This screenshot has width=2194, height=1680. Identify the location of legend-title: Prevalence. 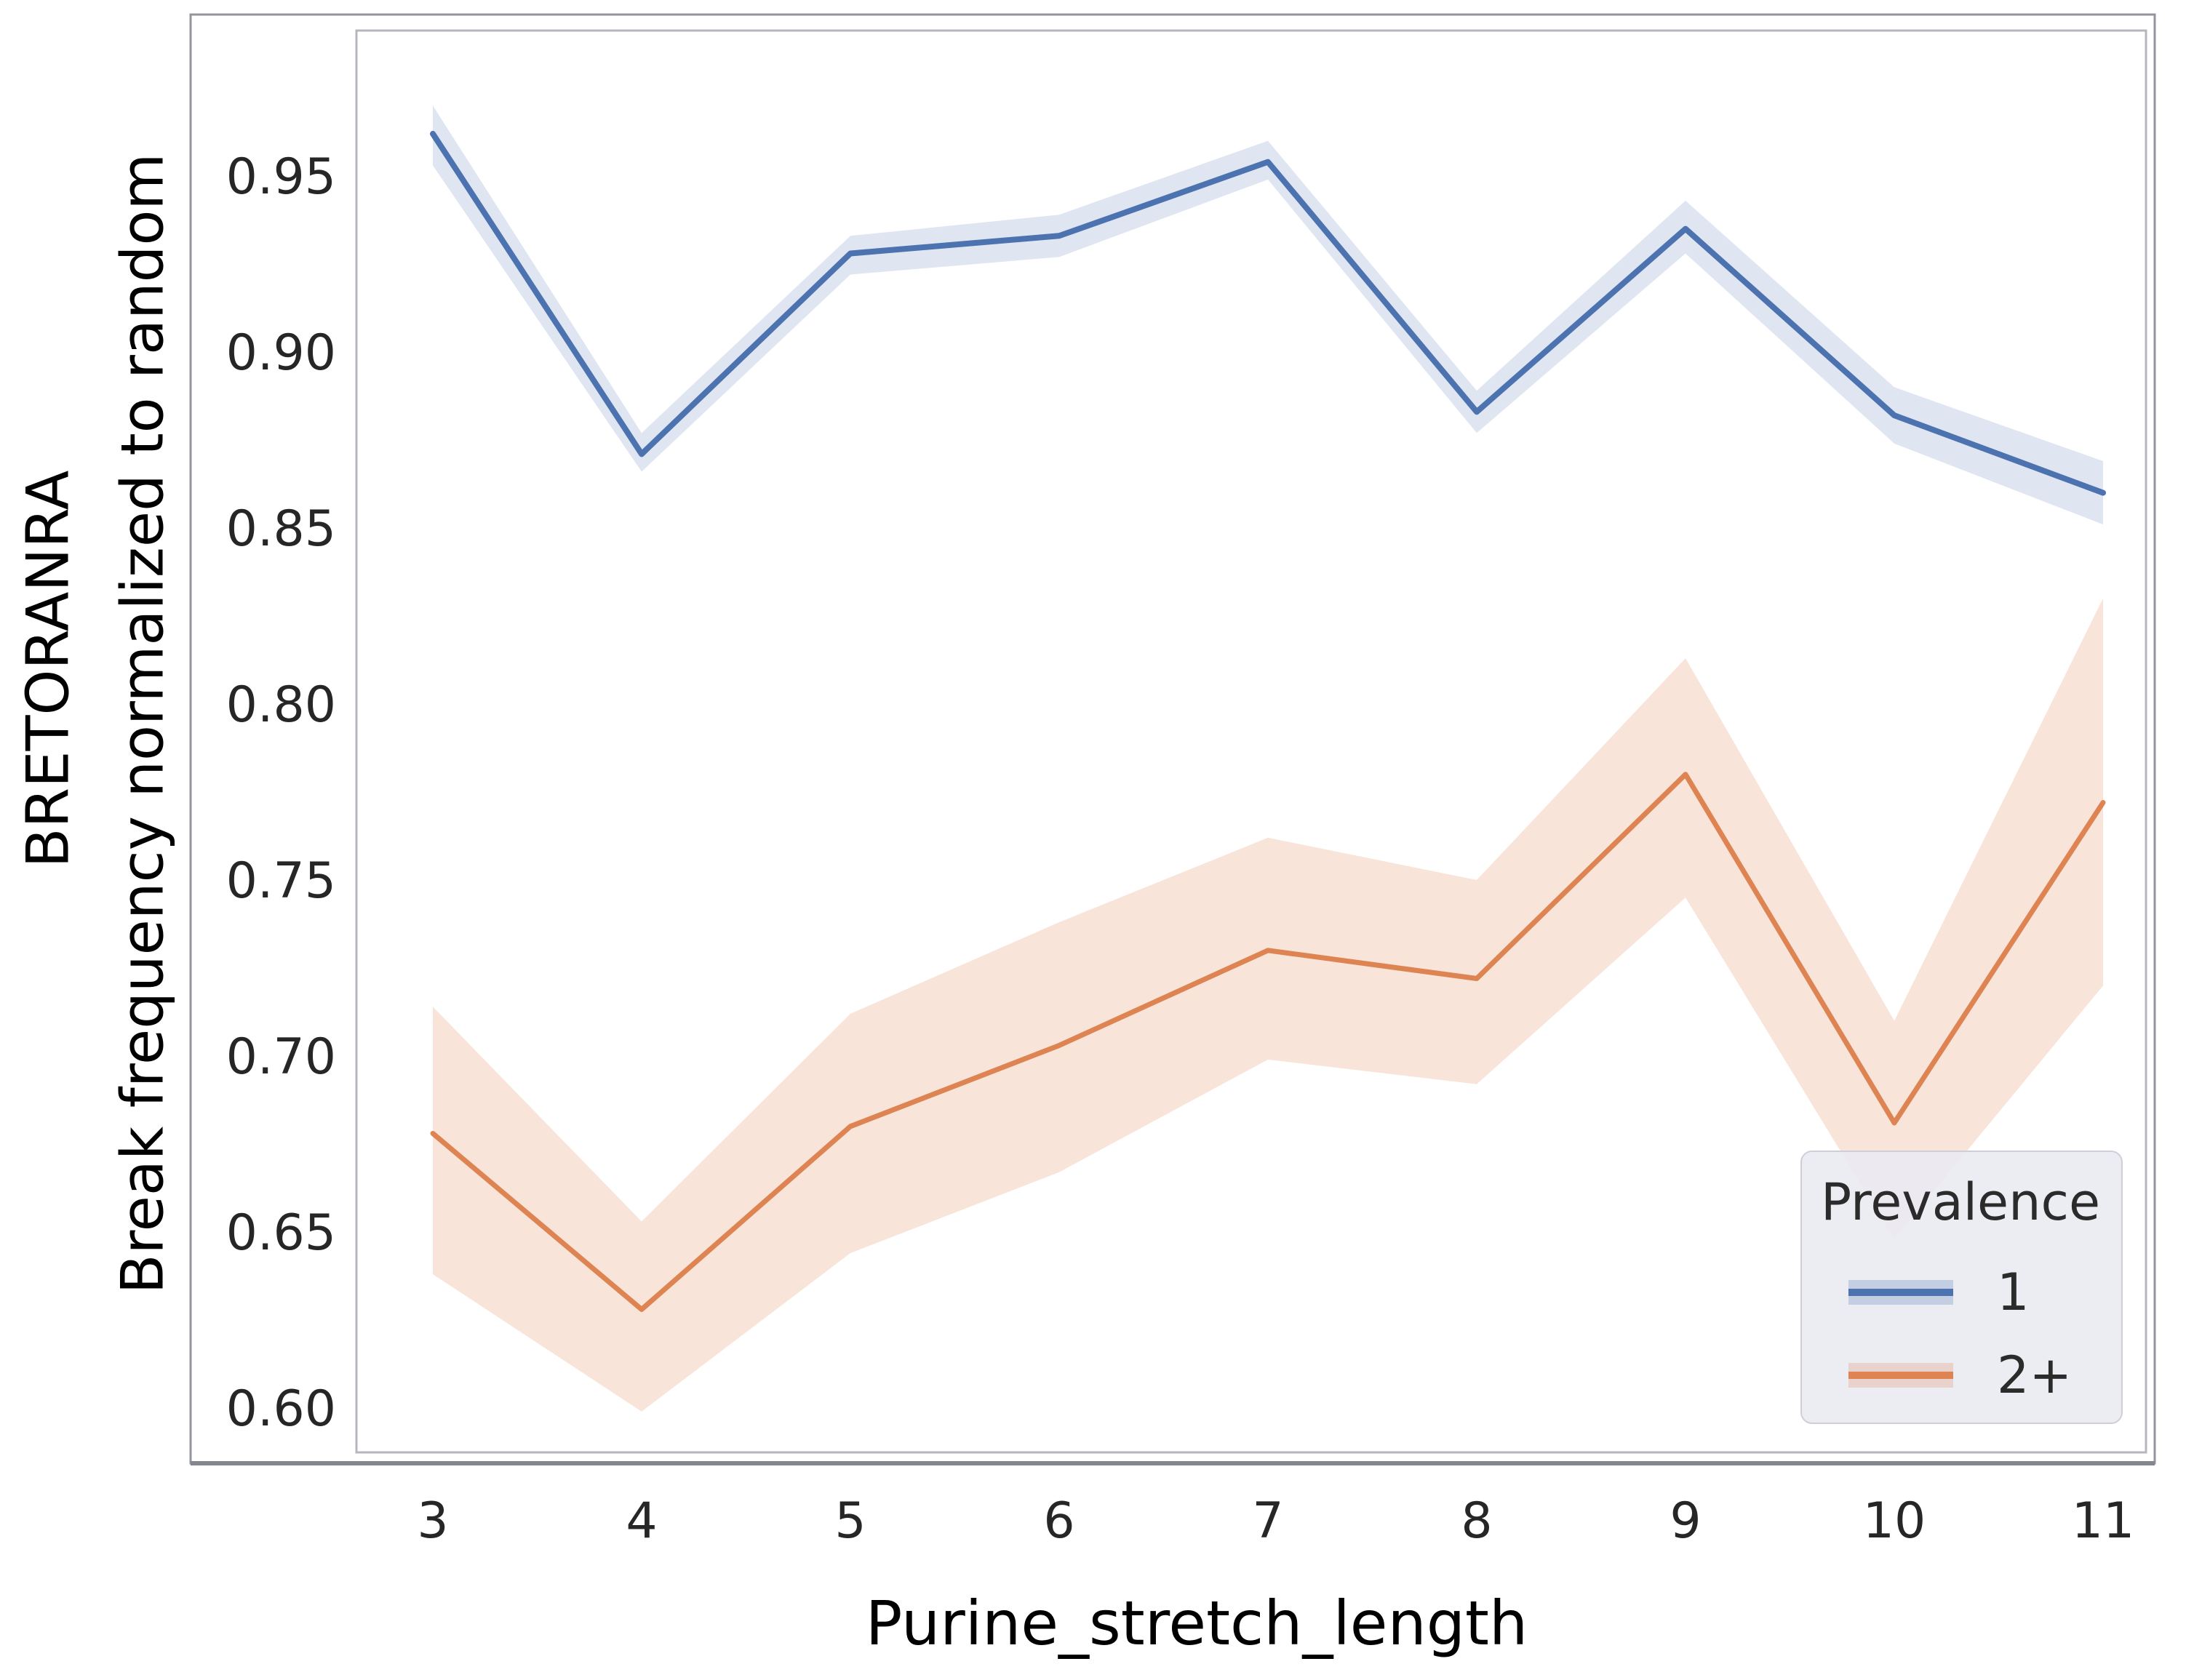
(1961, 1202).